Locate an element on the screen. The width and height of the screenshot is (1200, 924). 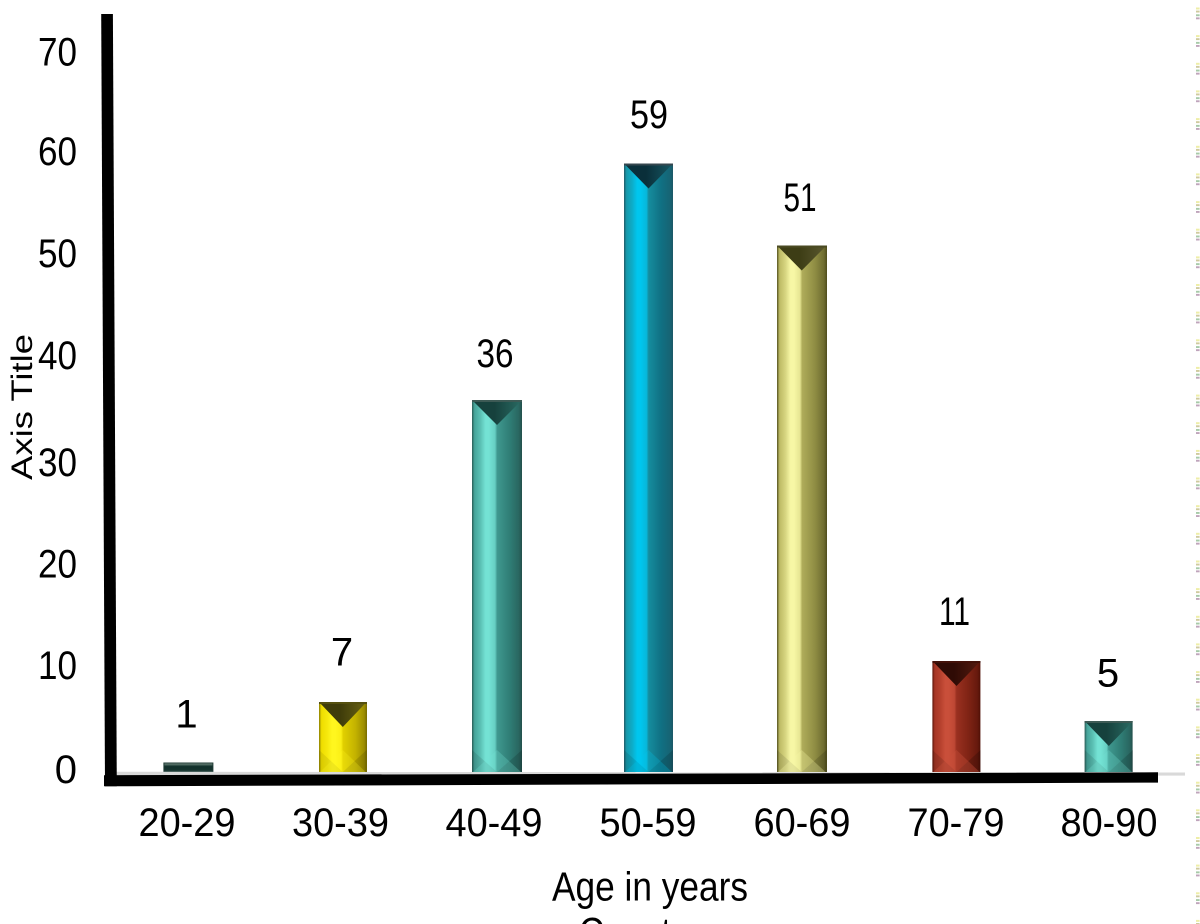
svg-text: 20-29 is located at coordinates (187, 823).